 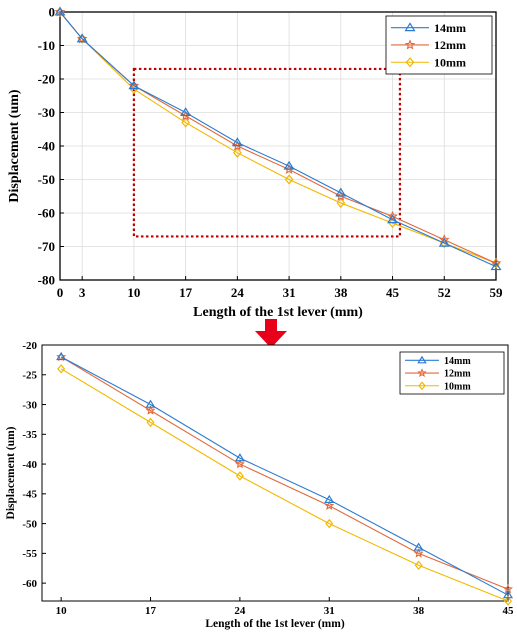 I want to click on y-tick-label: -35, so click(x=29, y=435).